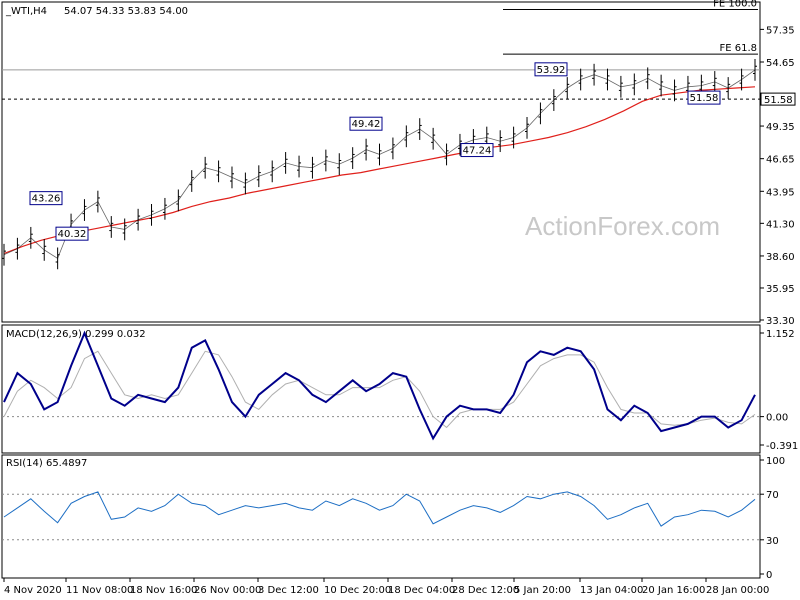 This screenshot has height=600, width=800. What do you see at coordinates (780, 321) in the screenshot?
I see `price-axis-label: 33.30` at bounding box center [780, 321].